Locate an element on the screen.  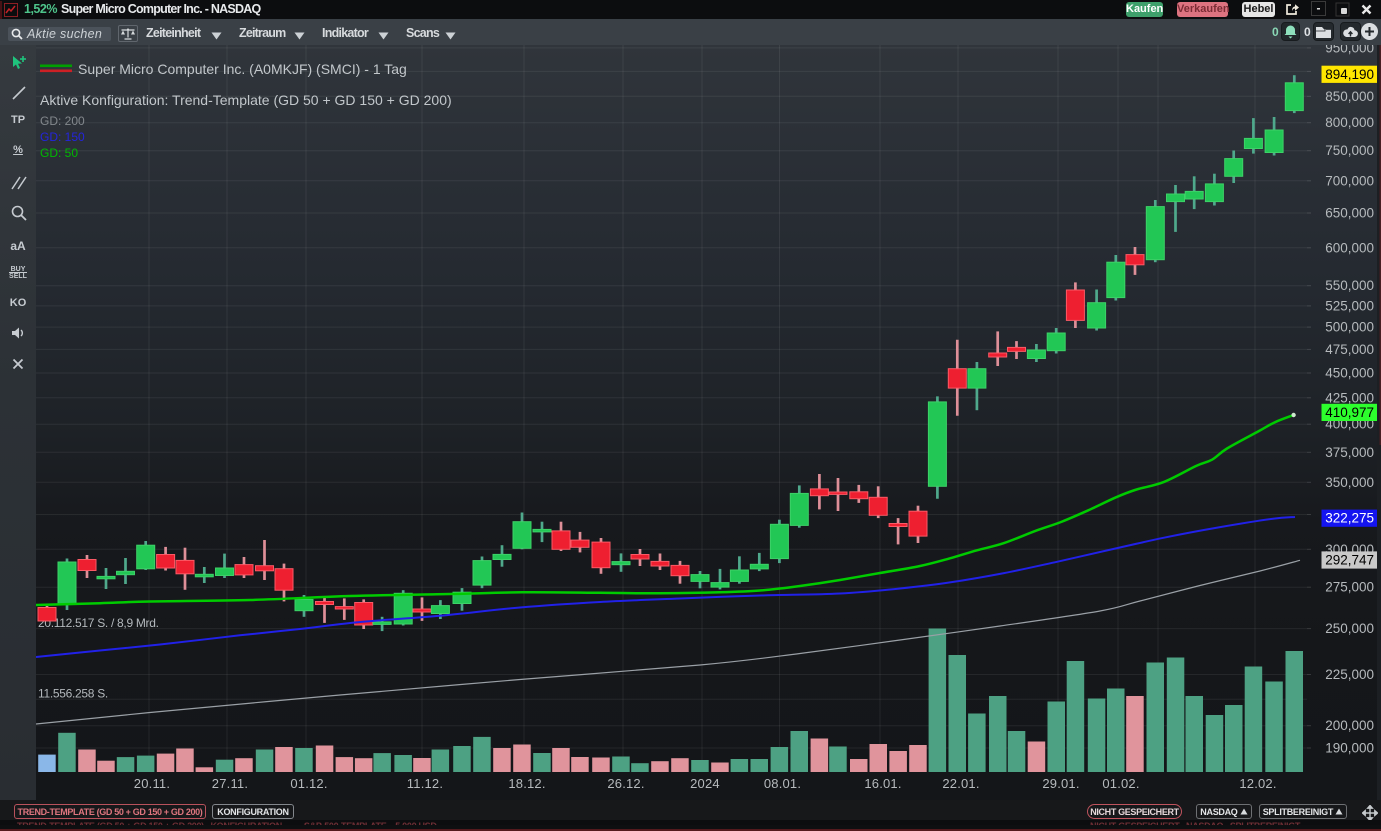
svg-text: 22.01. is located at coordinates (960, 783).